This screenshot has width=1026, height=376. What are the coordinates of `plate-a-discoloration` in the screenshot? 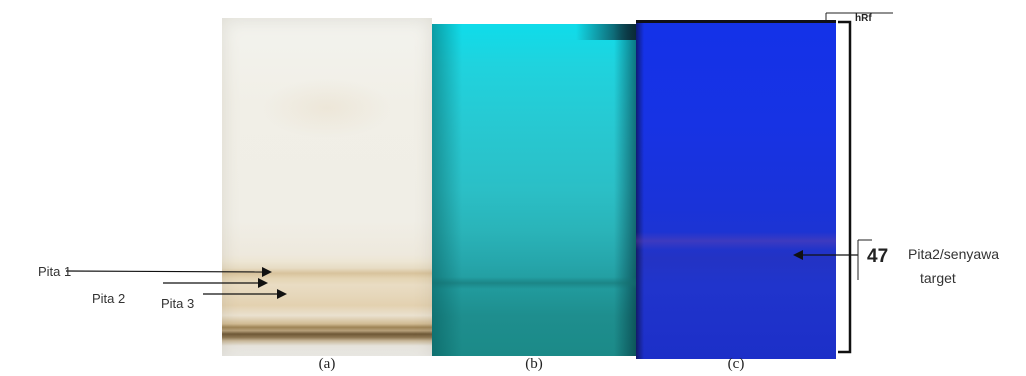 It's located at (327, 108).